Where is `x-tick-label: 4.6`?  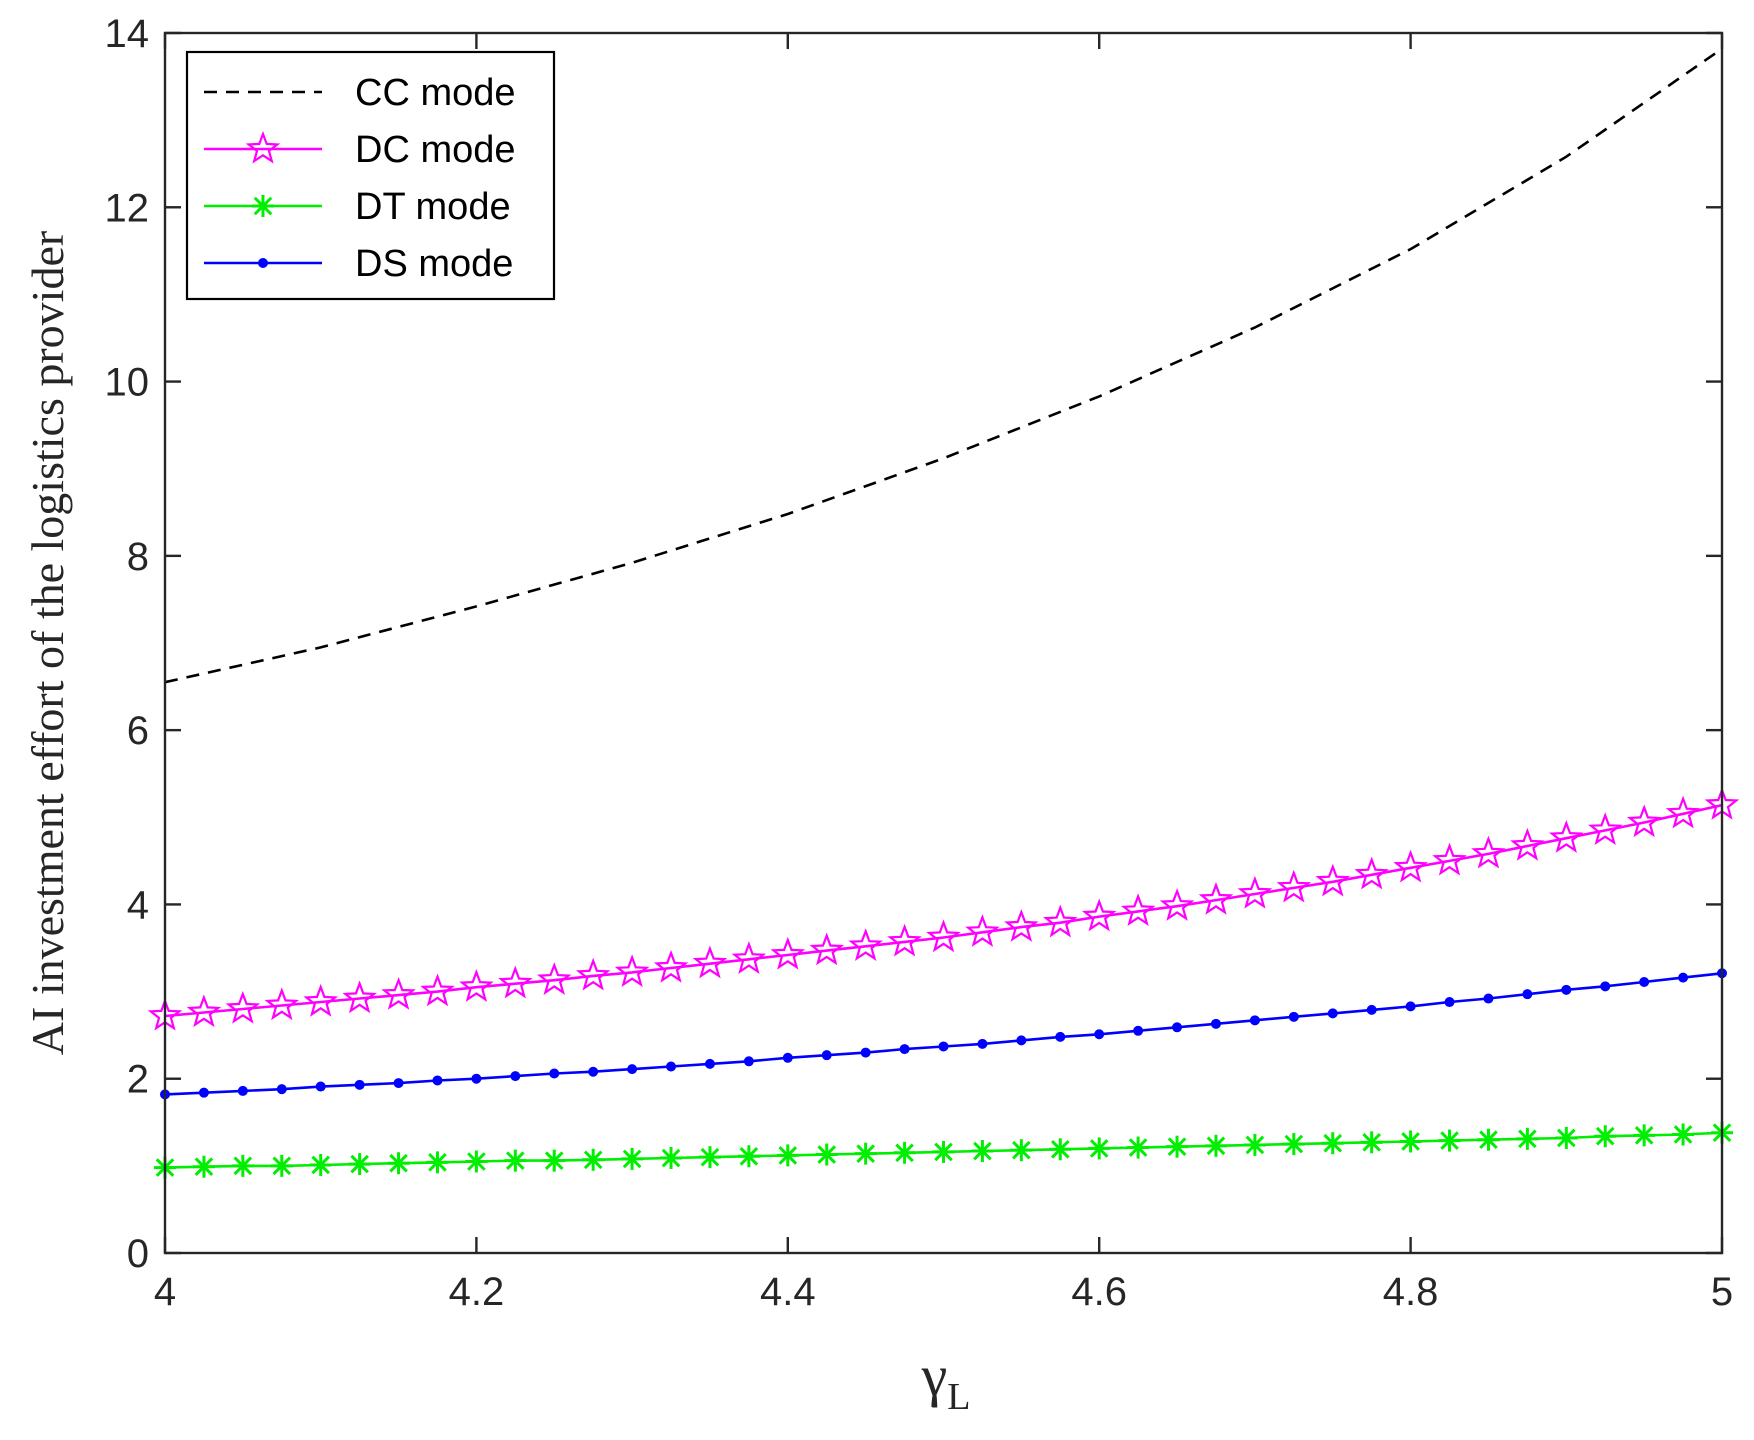 x-tick-label: 4.6 is located at coordinates (1099, 1292).